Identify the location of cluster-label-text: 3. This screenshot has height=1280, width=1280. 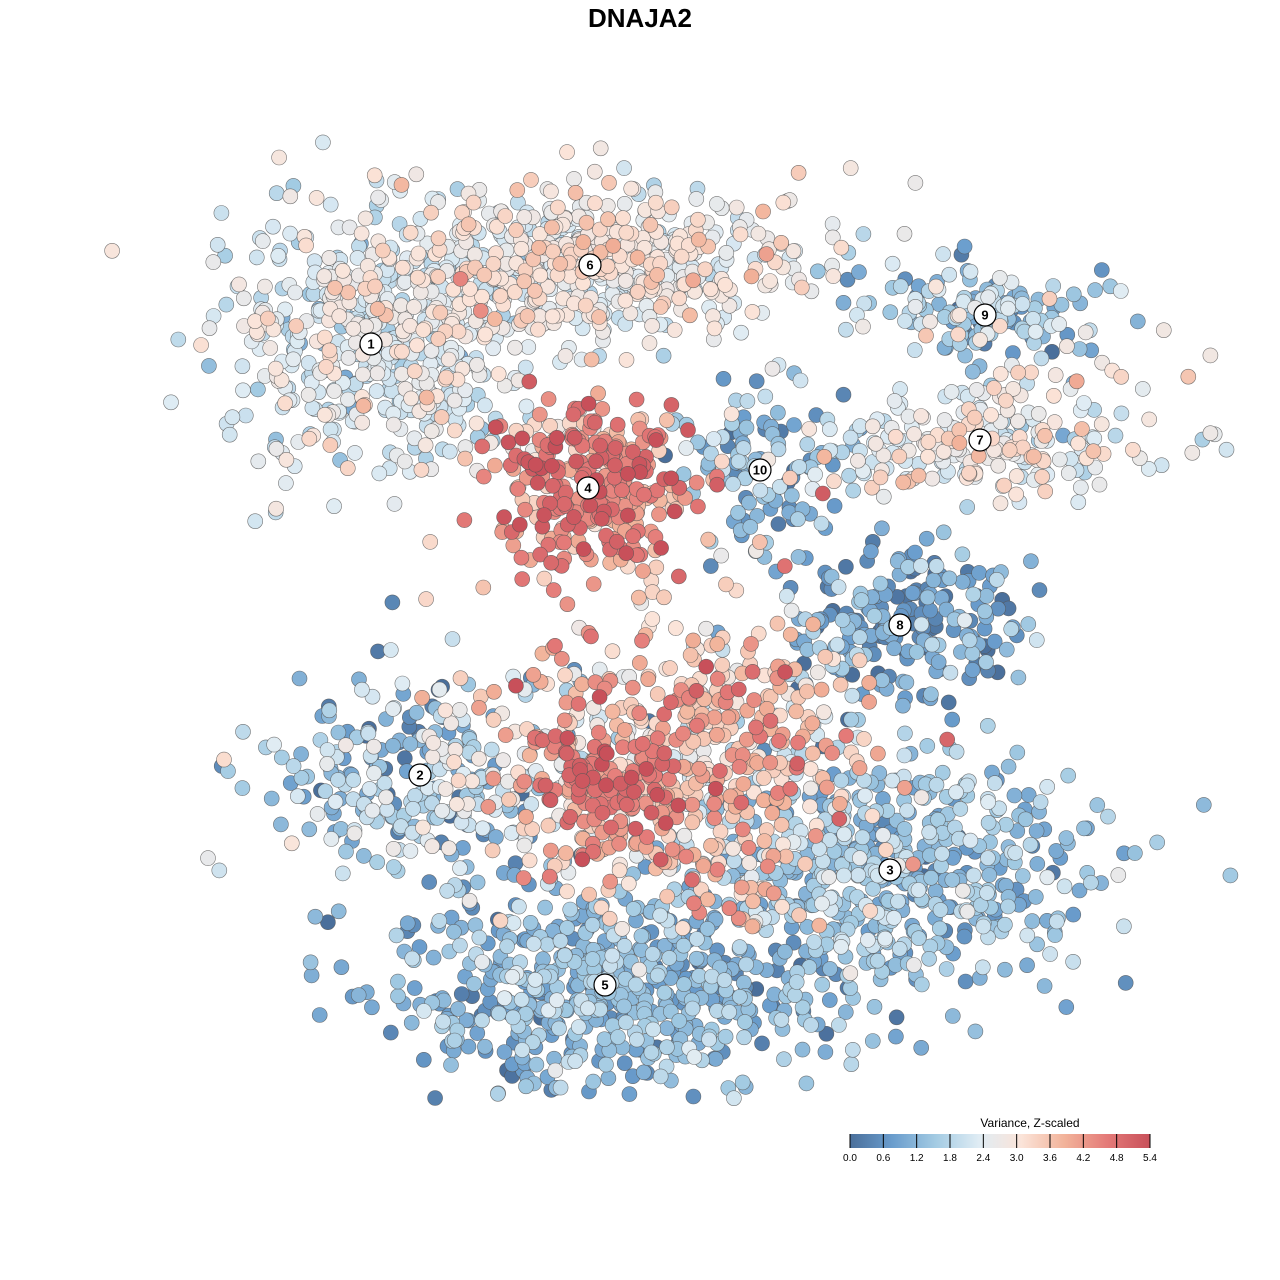
(889, 870).